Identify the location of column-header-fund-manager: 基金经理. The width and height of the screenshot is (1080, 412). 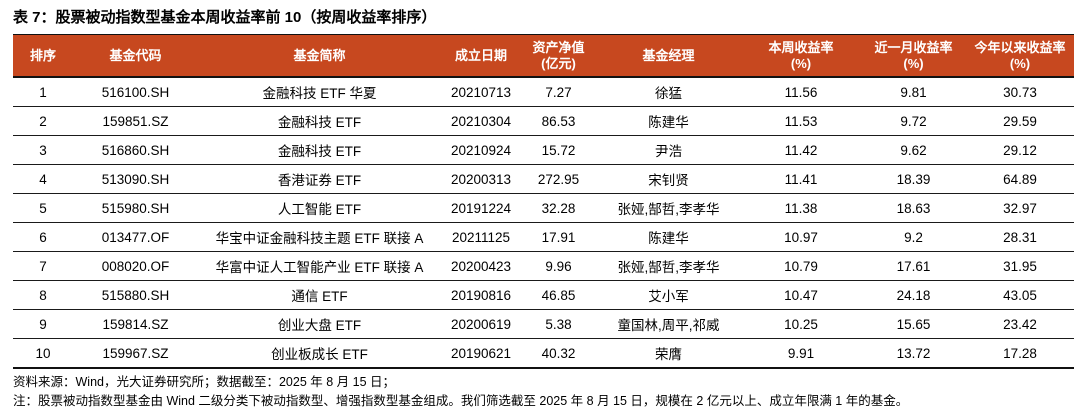
(668, 56).